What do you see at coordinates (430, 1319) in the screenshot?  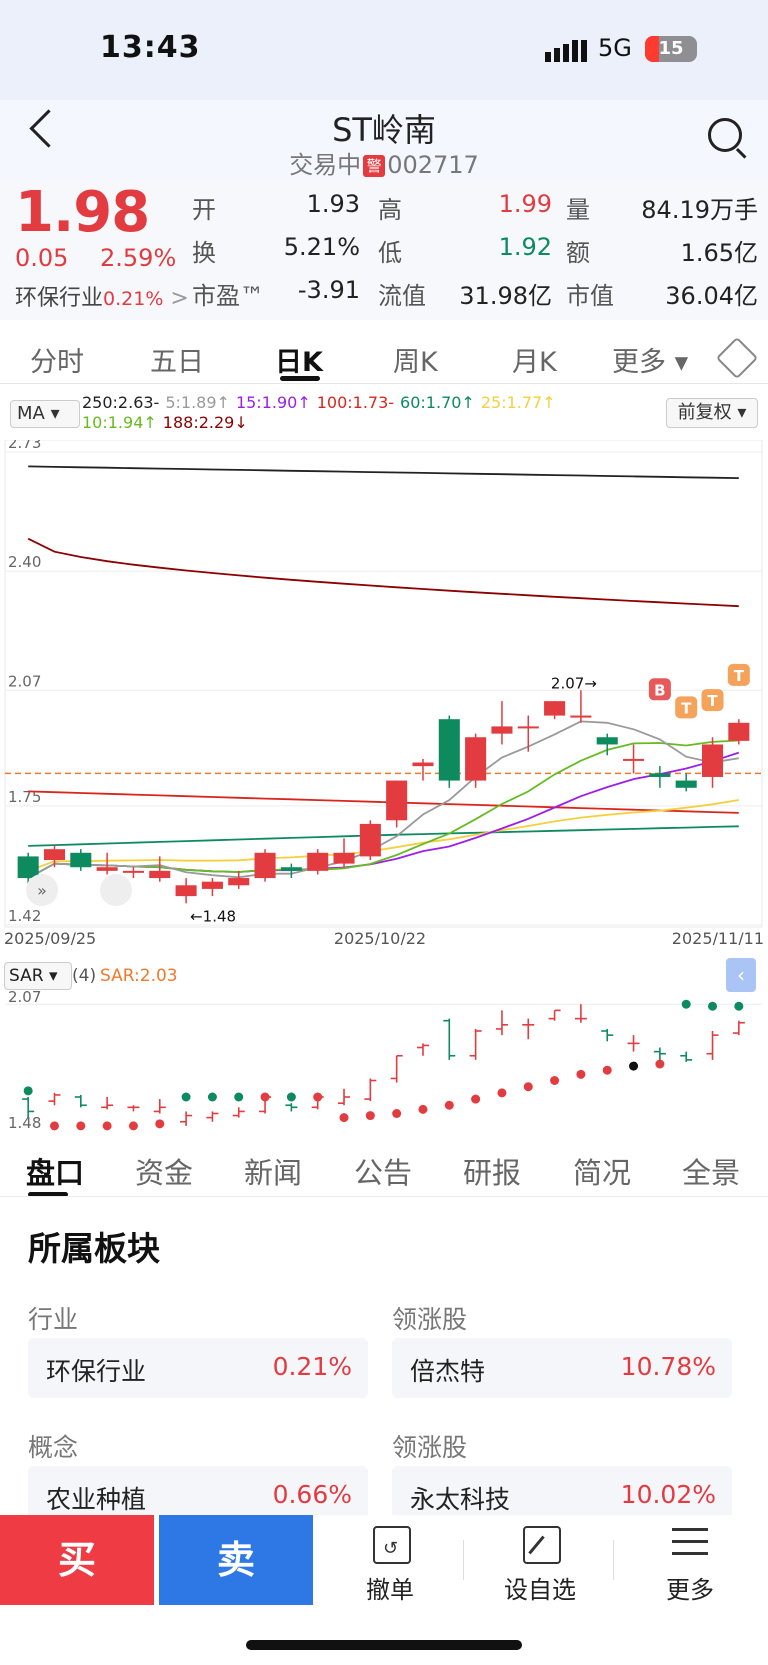 I see `group-label-leader: 领涨股` at bounding box center [430, 1319].